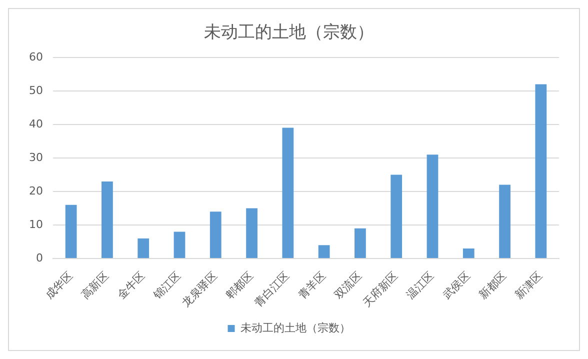 Image resolution: width=588 pixels, height=359 pixels. I want to click on chart-title: 未动工的土地（宗数）, so click(289, 32).